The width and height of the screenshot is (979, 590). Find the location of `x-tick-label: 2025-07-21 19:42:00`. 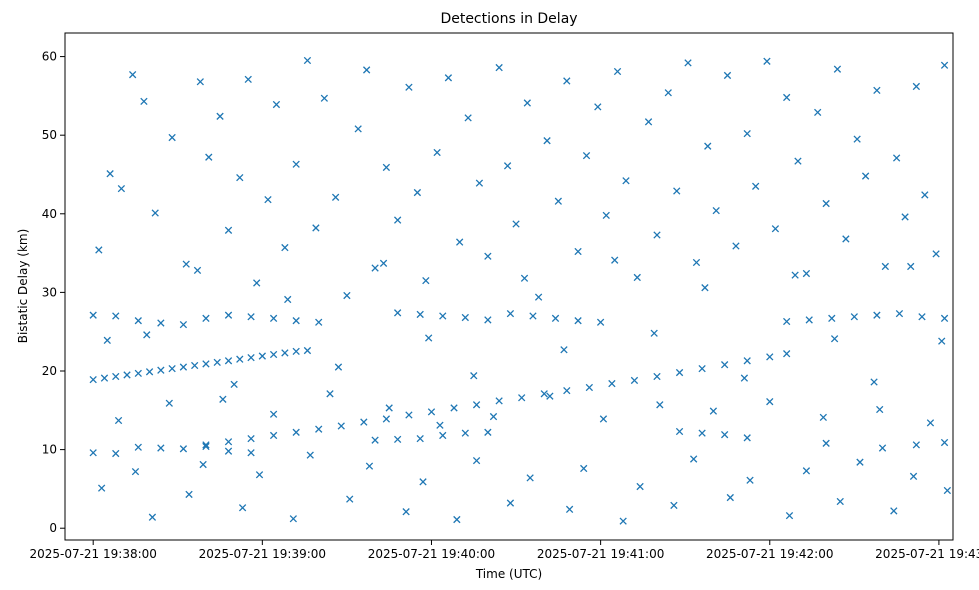

x-tick-label: 2025-07-21 19:42:00 is located at coordinates (769, 554).